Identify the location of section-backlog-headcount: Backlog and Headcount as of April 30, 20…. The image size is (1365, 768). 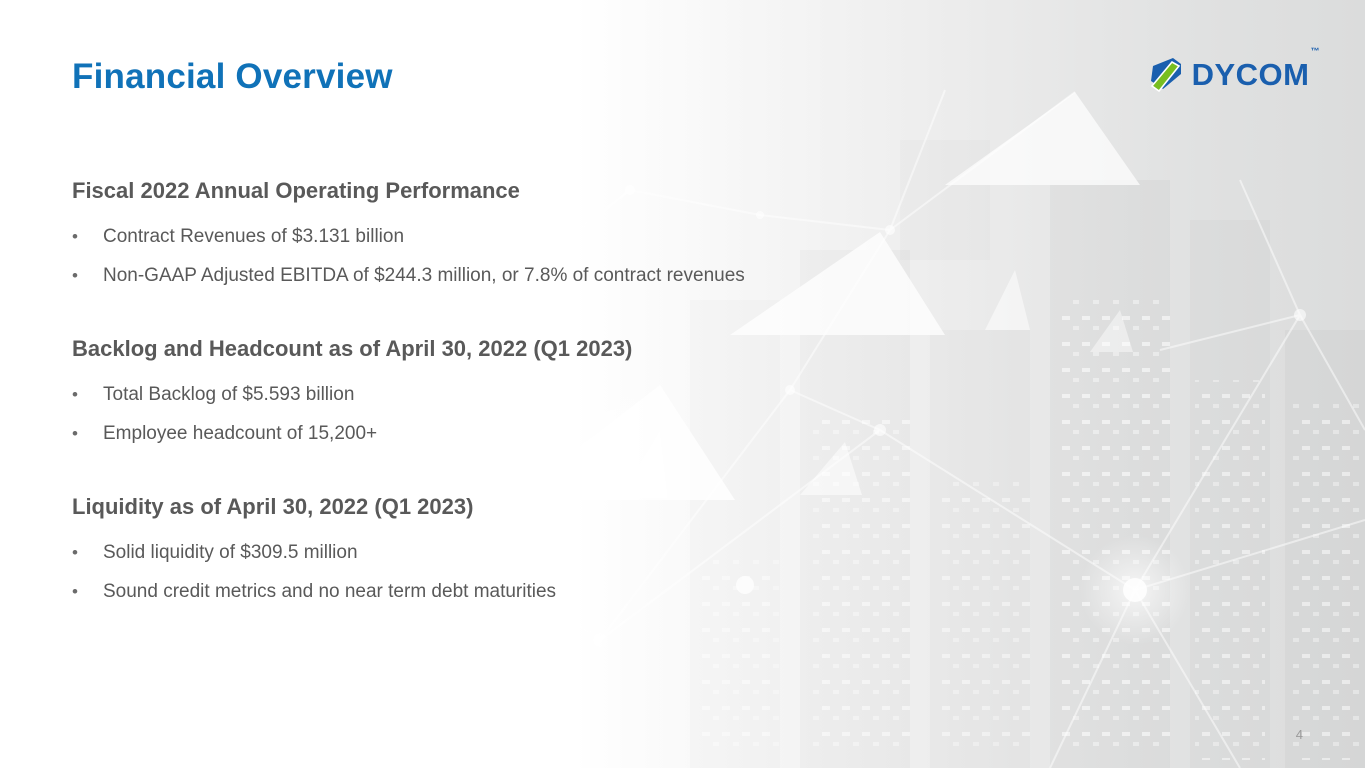
(502, 394).